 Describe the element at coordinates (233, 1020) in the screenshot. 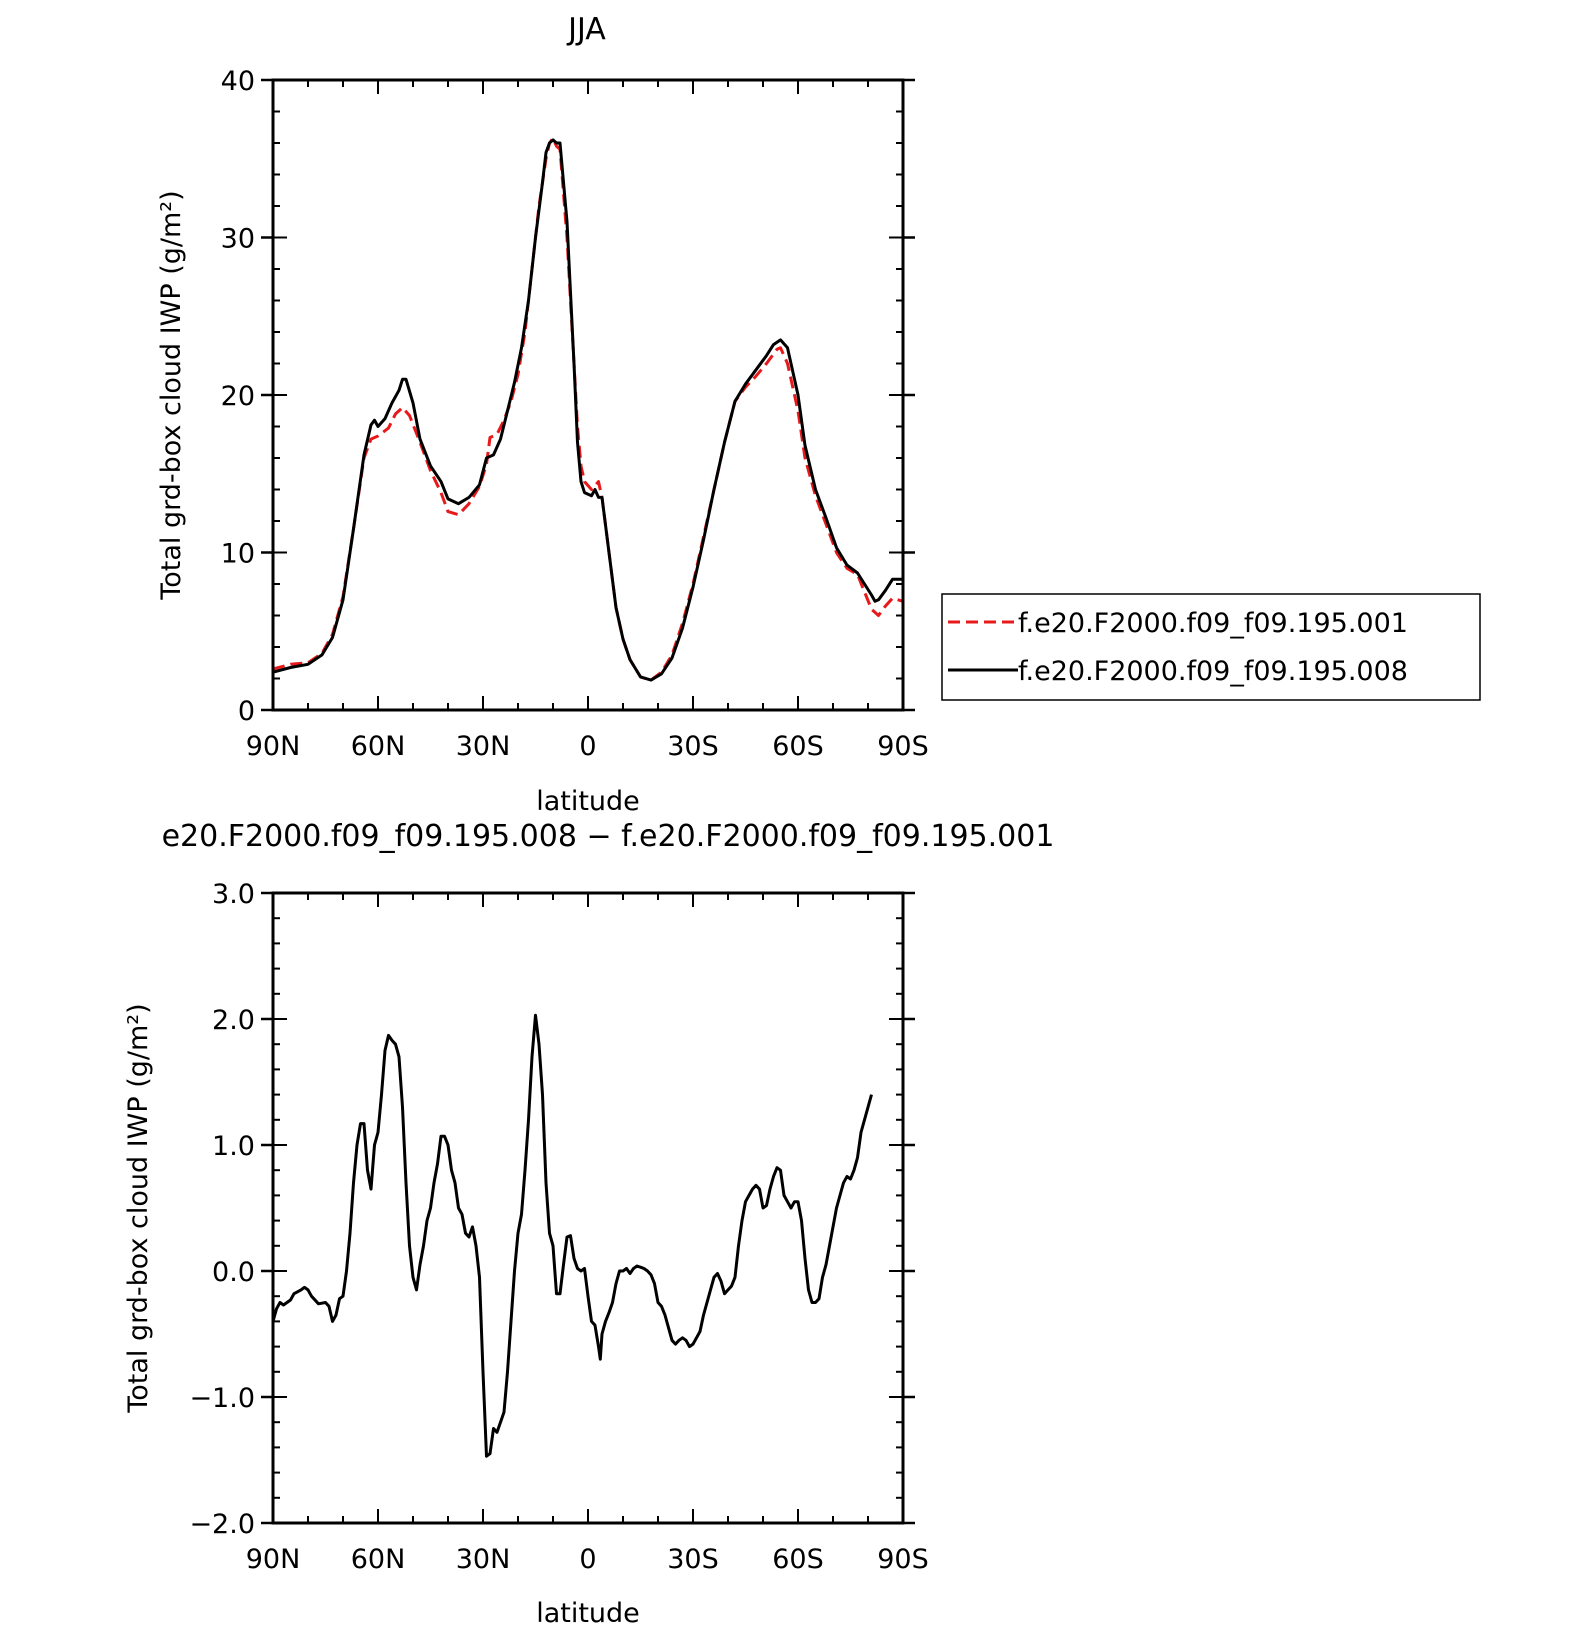

I see `bottom-y-tick-label: 2.0` at that location.